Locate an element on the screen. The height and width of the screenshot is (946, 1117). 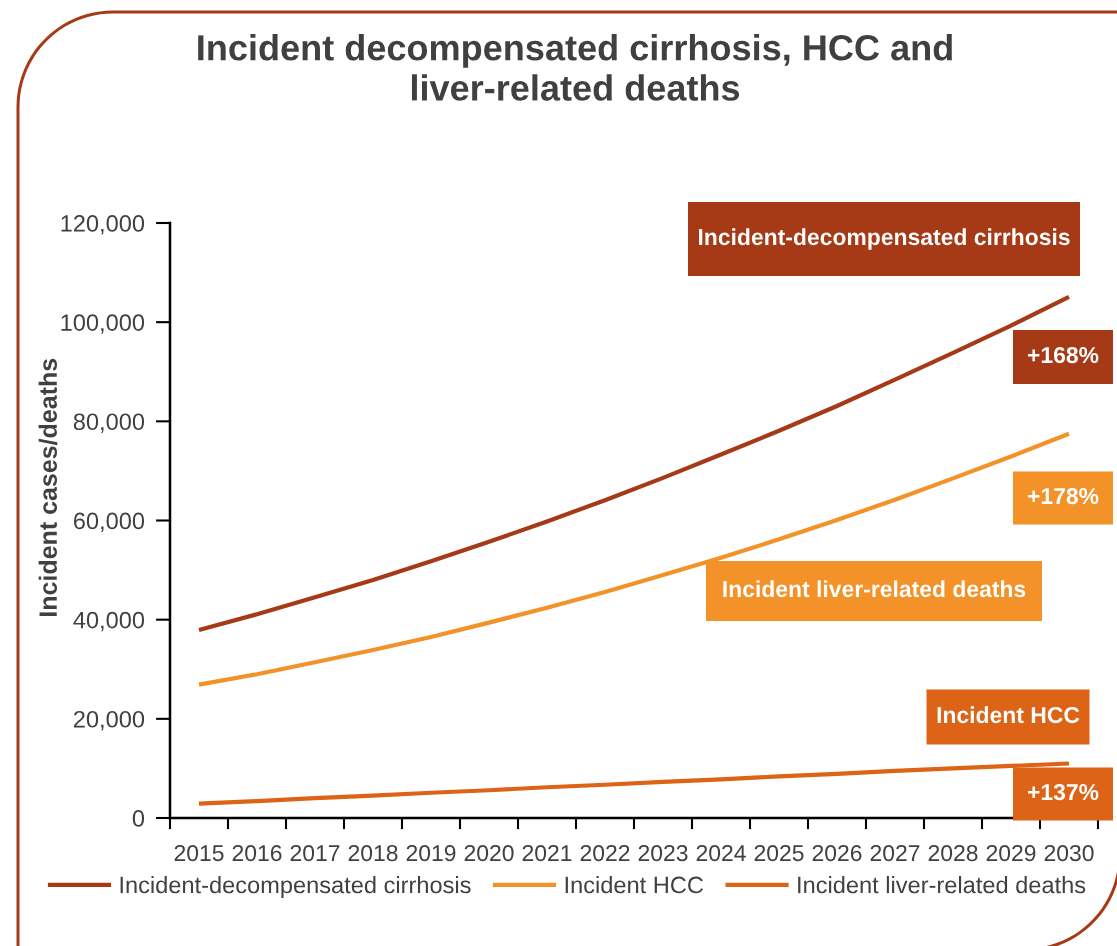
x-tick-label: 2026 is located at coordinates (837, 853).